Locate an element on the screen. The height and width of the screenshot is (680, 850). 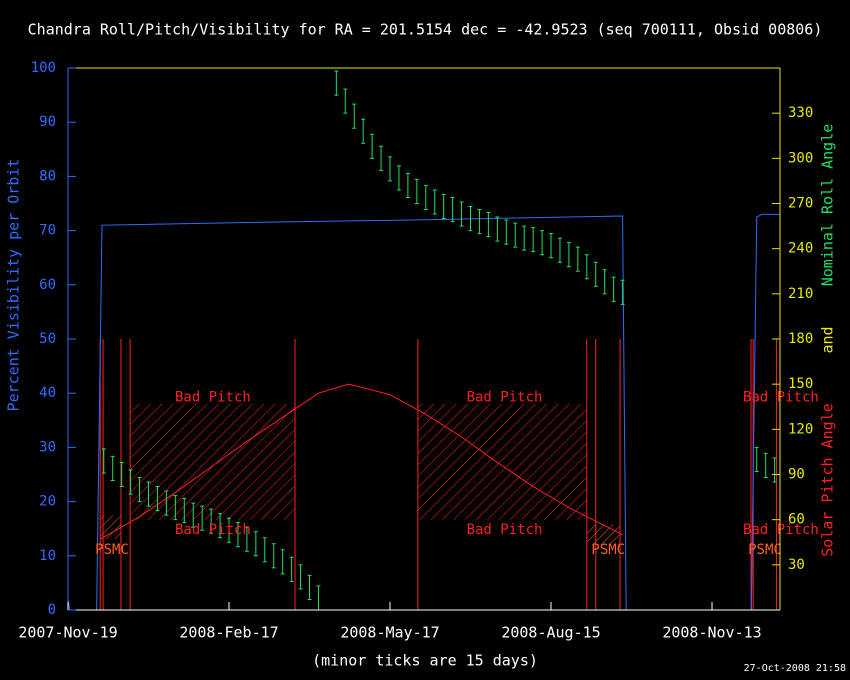
footer: 27-Oct-2008 21:58 is located at coordinates (795, 668).